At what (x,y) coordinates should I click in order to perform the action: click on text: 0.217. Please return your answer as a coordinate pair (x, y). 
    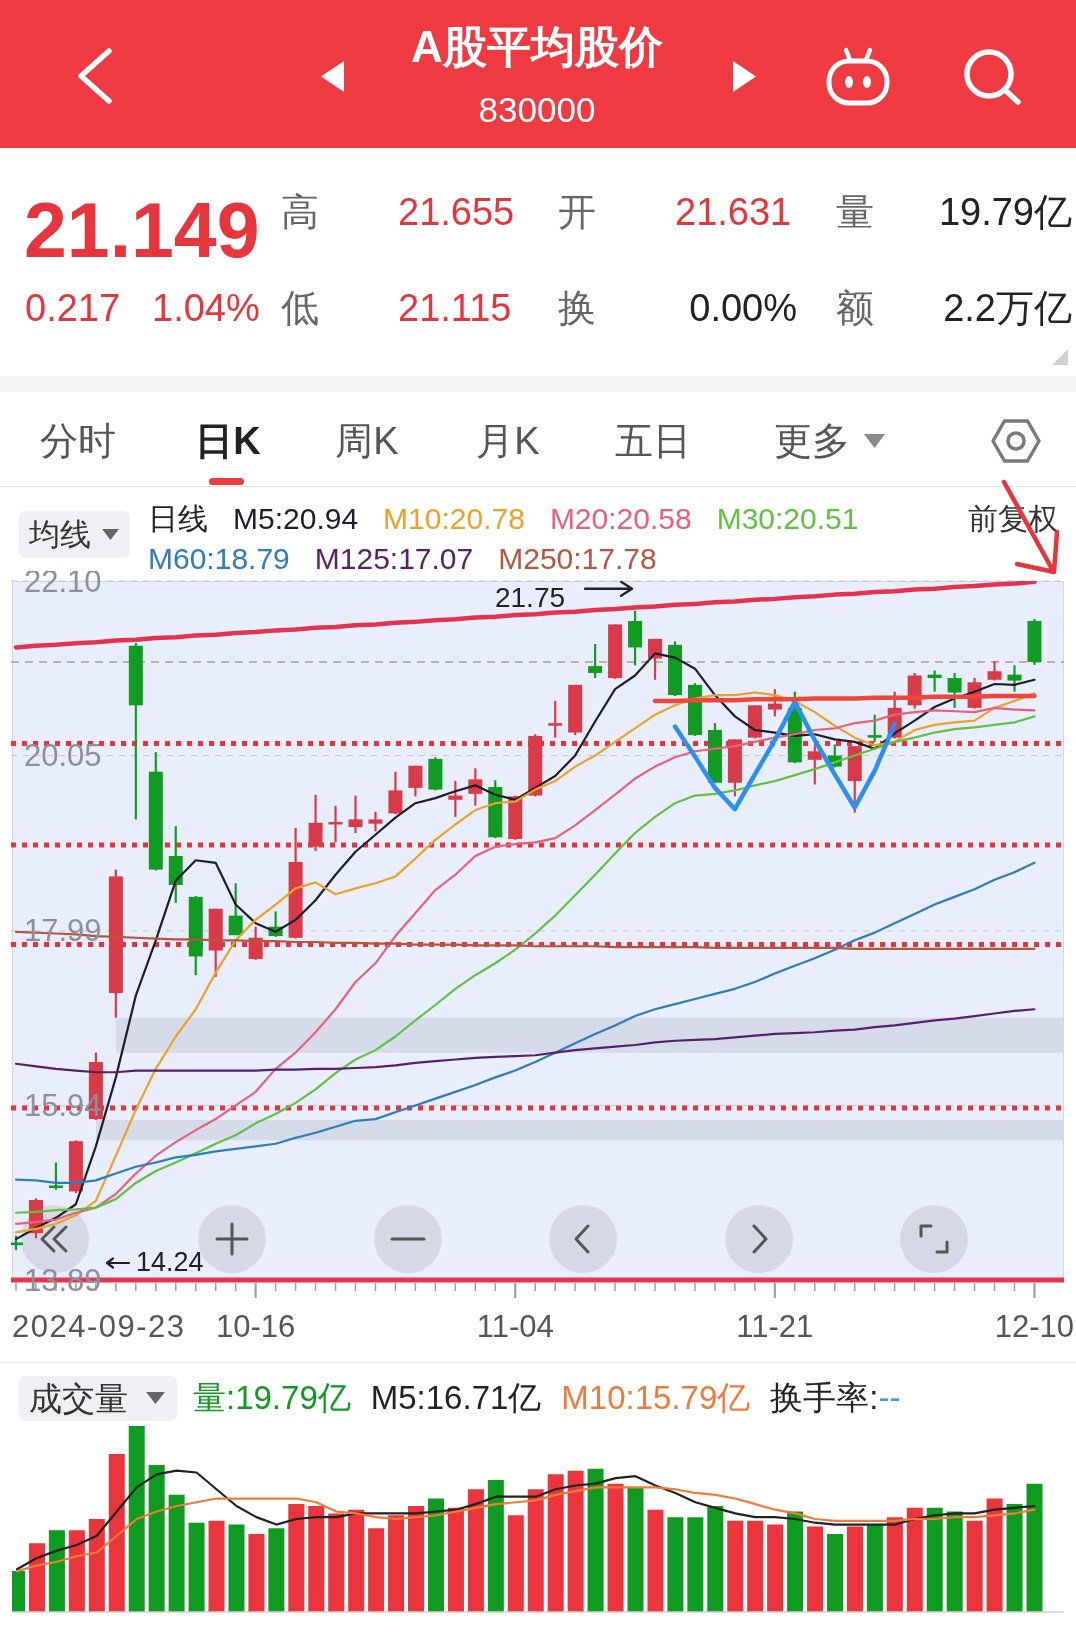
    Looking at the image, I should click on (73, 308).